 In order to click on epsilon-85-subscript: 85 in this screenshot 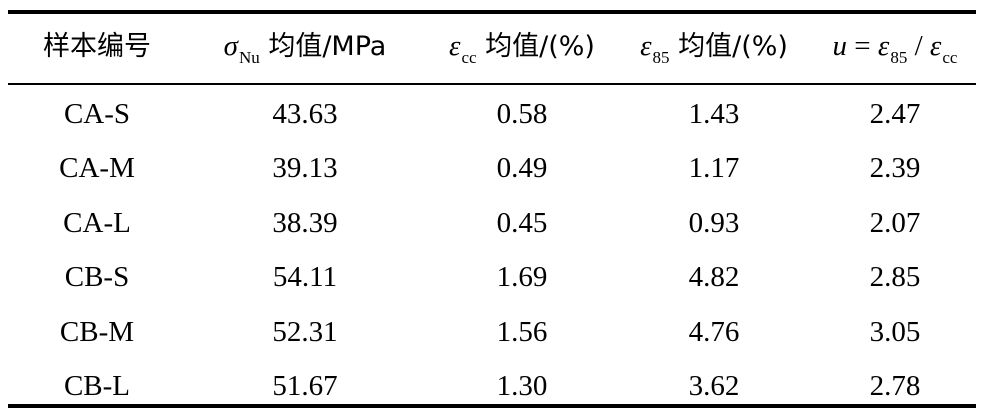, I will do `click(661, 57)`.